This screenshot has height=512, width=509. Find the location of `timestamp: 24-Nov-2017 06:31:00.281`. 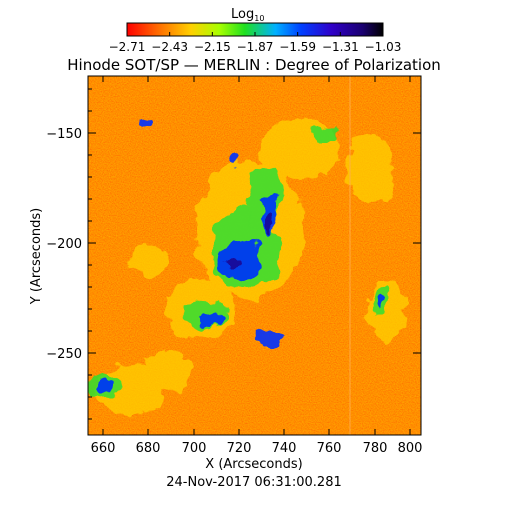

timestamp: 24-Nov-2017 06:31:00.281 is located at coordinates (254, 482).